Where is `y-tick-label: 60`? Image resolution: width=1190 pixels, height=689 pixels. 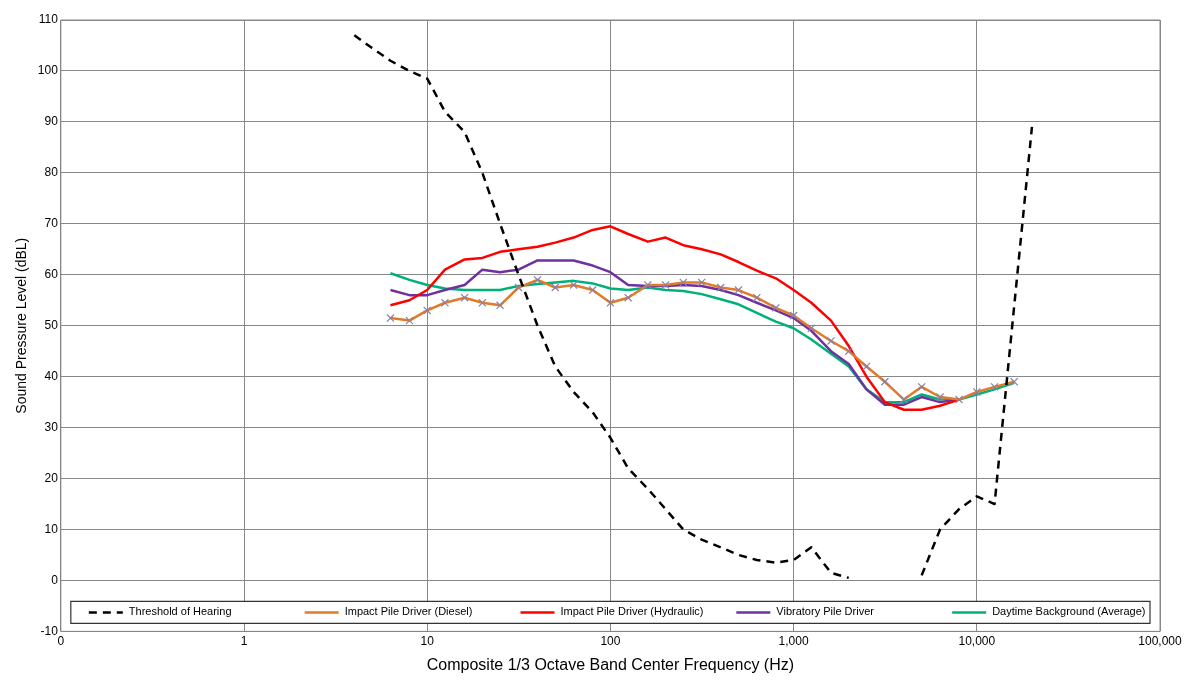
y-tick-label: 60 is located at coordinates (51, 274).